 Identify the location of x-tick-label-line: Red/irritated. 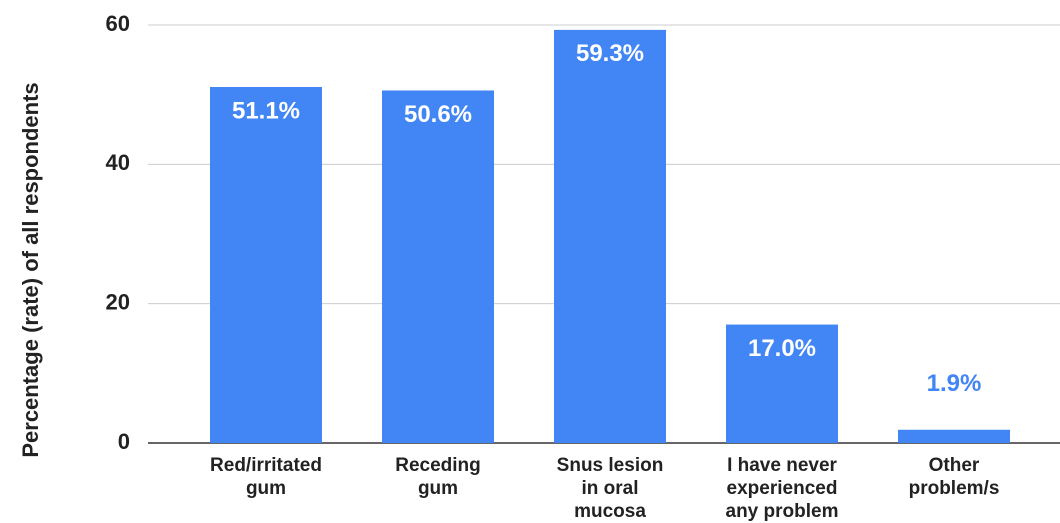
(266, 465).